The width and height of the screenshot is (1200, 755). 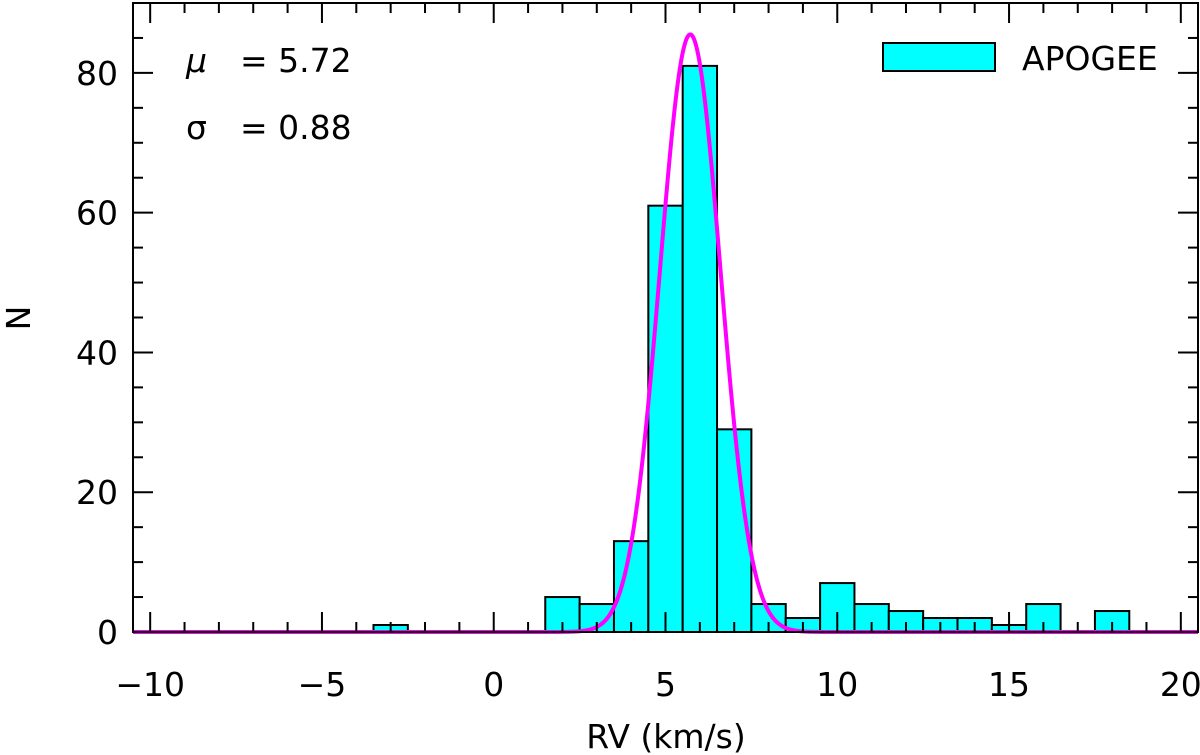 What do you see at coordinates (1090, 58) in the screenshot?
I see `legend-label-apogee: APOGEE` at bounding box center [1090, 58].